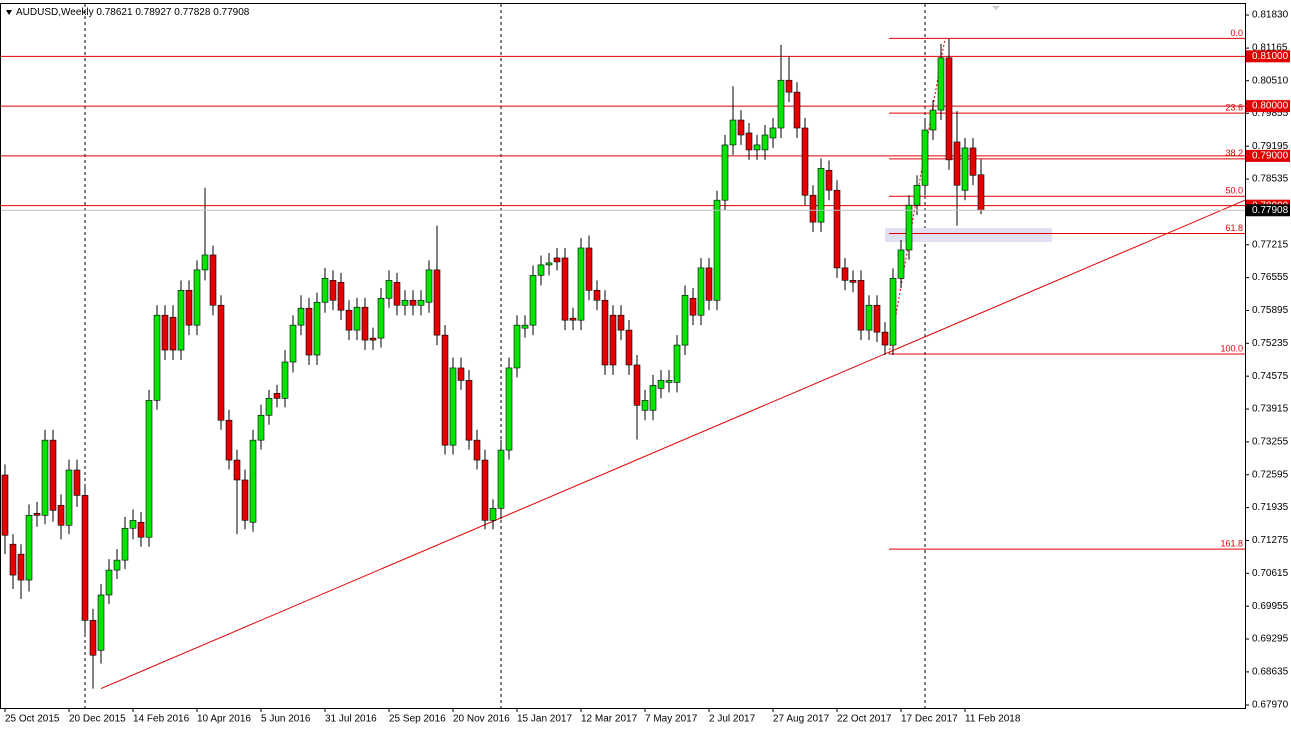 This screenshot has height=733, width=1291. What do you see at coordinates (1270, 442) in the screenshot?
I see `y-tick-label: 0.73255` at bounding box center [1270, 442].